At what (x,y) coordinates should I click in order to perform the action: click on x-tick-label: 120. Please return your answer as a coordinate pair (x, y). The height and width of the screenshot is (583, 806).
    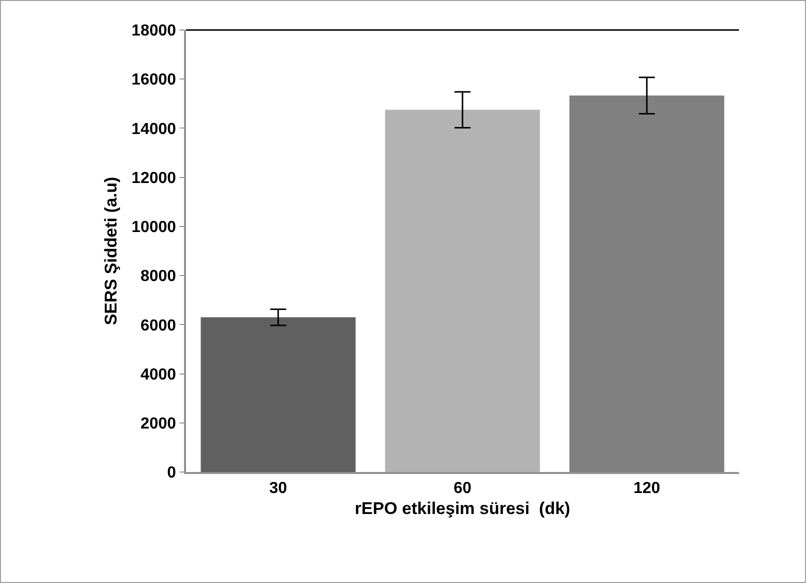
    Looking at the image, I should click on (646, 488).